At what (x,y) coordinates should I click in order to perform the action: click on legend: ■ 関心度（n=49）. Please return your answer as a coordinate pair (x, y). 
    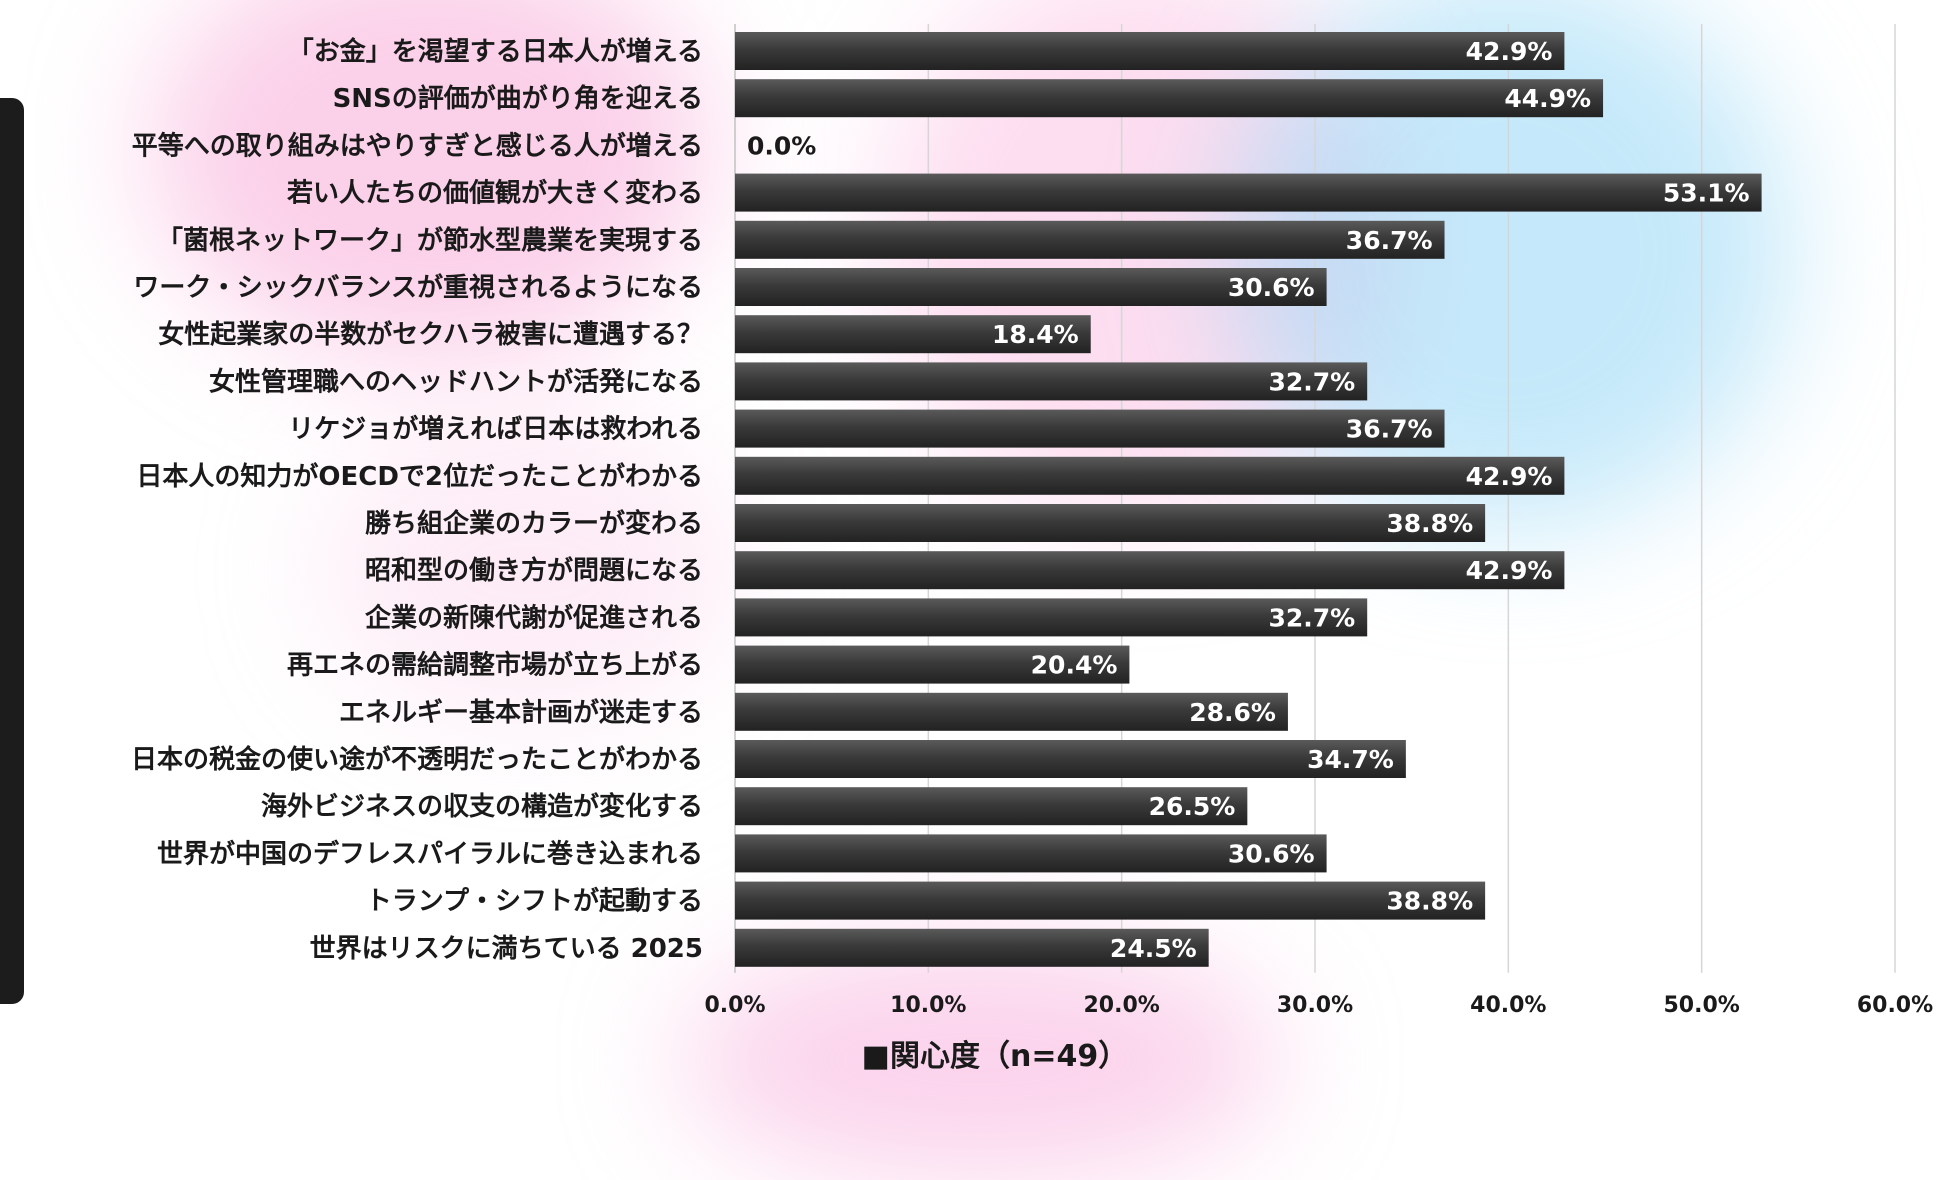
    Looking at the image, I should click on (995, 1056).